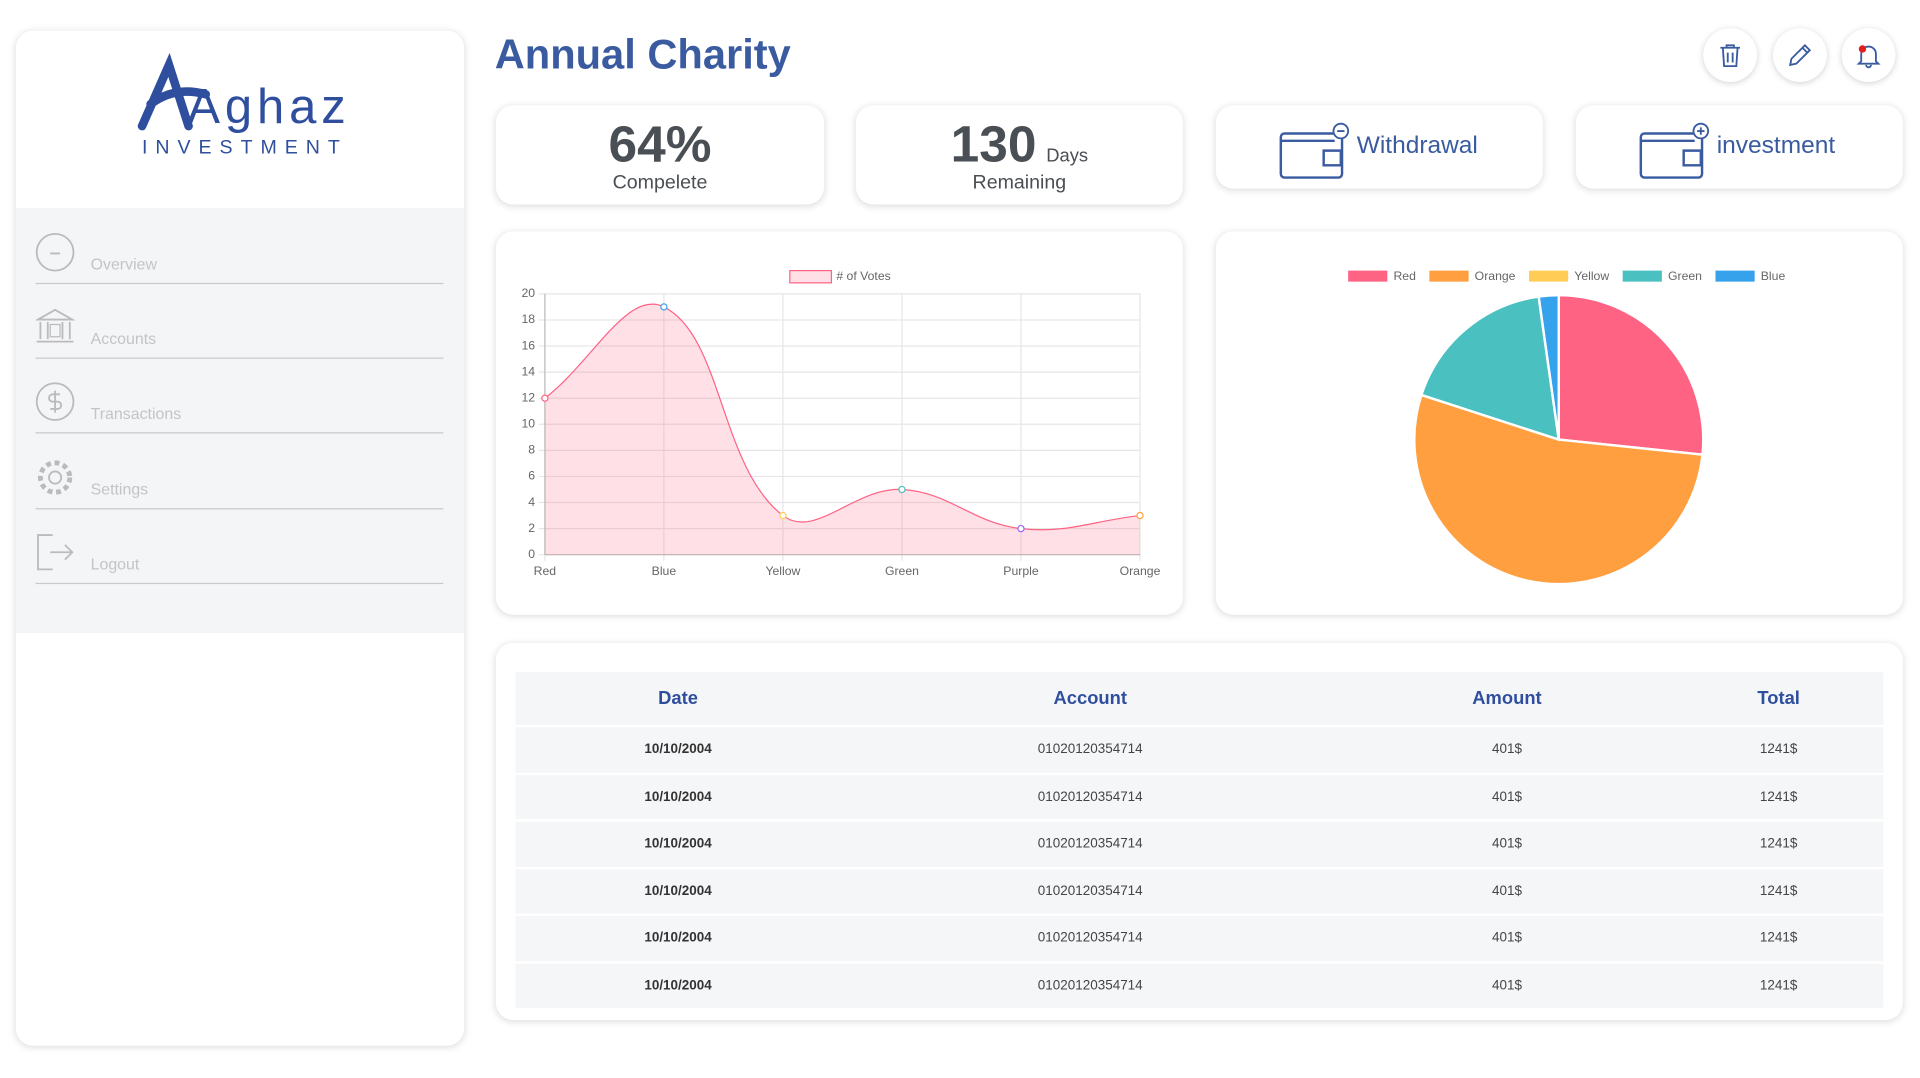 Image resolution: width=1920 pixels, height=1078 pixels. What do you see at coordinates (678, 700) in the screenshot?
I see `column-header: Date` at bounding box center [678, 700].